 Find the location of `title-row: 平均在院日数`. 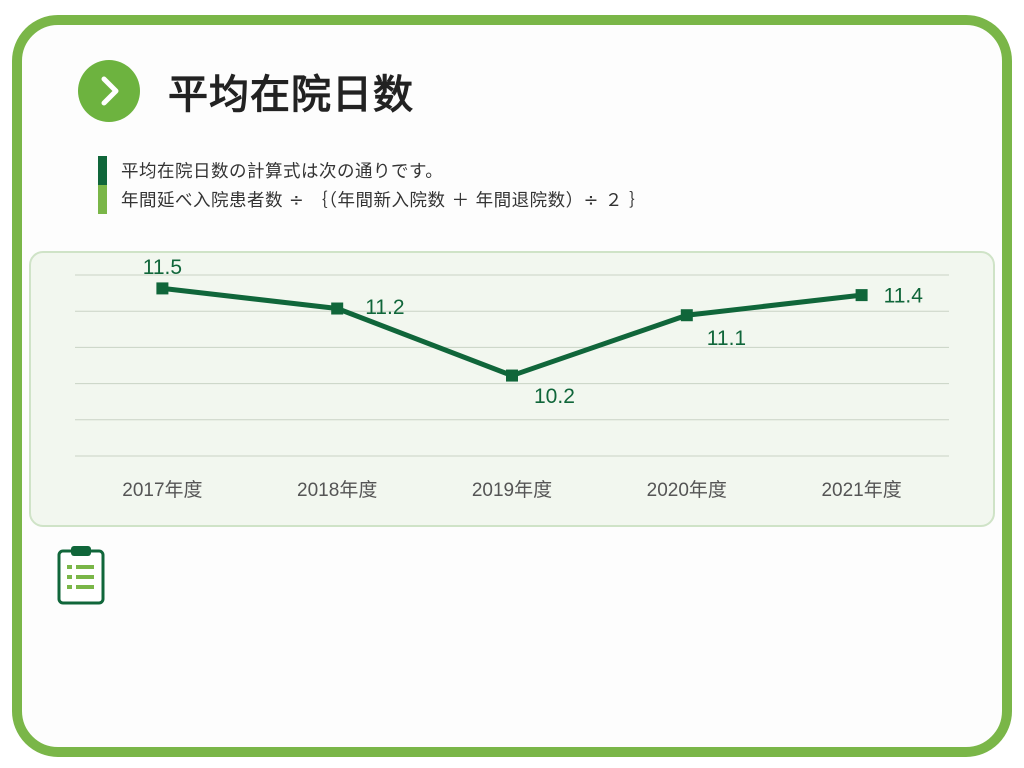

title-row: 平均在院日数 is located at coordinates (246, 91).